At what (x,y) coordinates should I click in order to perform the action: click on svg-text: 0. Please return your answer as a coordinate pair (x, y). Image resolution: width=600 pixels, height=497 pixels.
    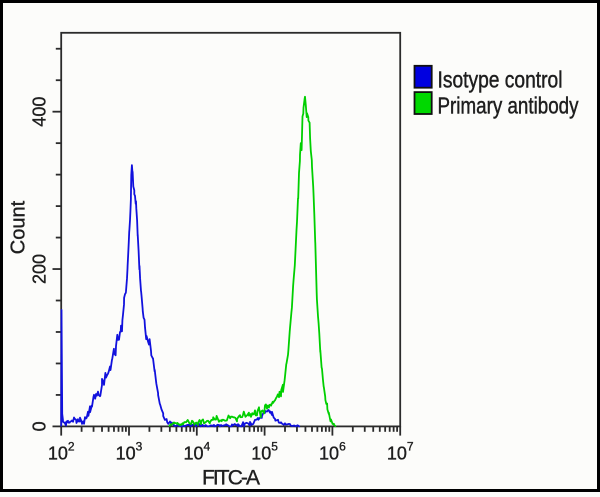
    Looking at the image, I should click on (40, 426).